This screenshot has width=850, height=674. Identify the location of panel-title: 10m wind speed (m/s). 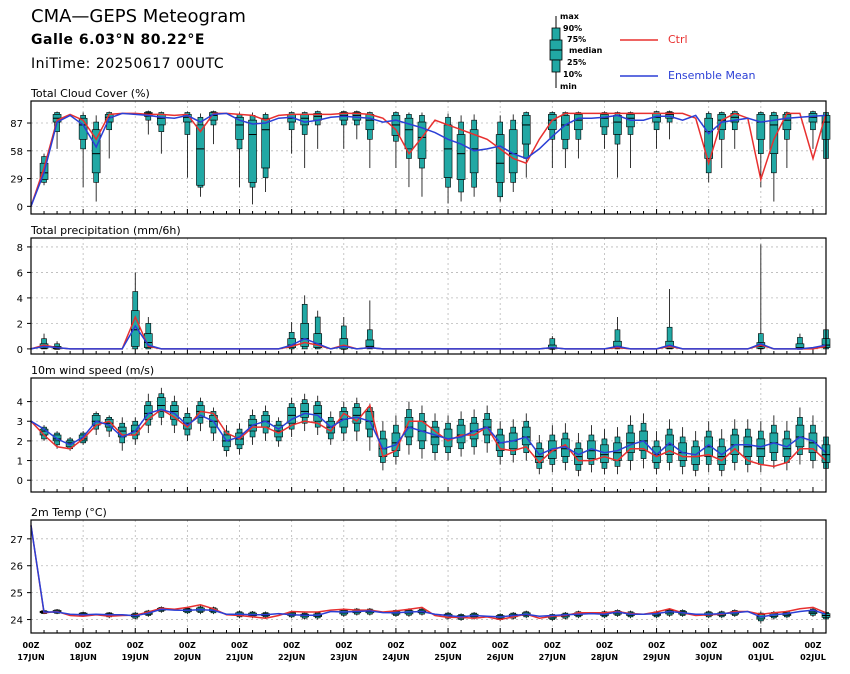
(92, 370).